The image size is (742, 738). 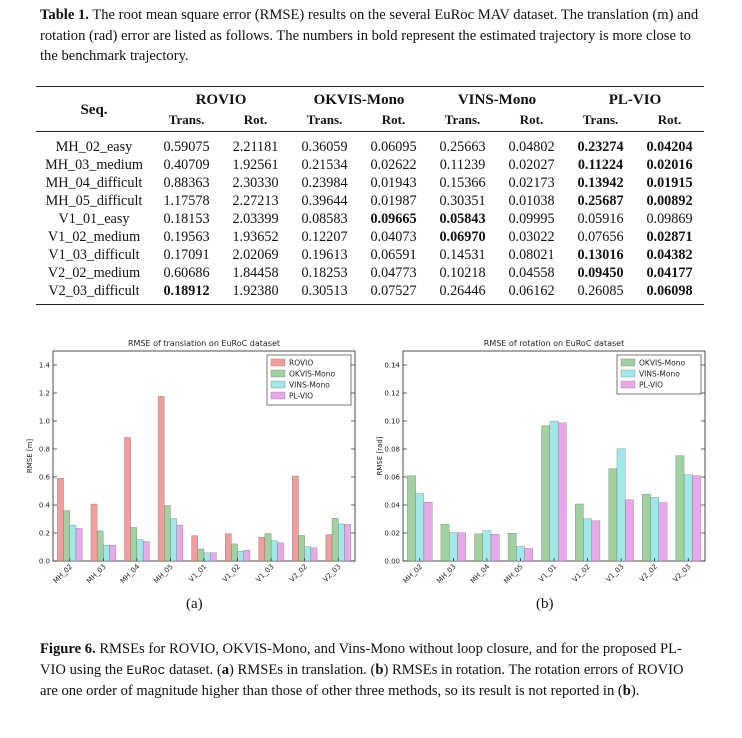 What do you see at coordinates (186, 164) in the screenshot?
I see `value-cell: 0.40709` at bounding box center [186, 164].